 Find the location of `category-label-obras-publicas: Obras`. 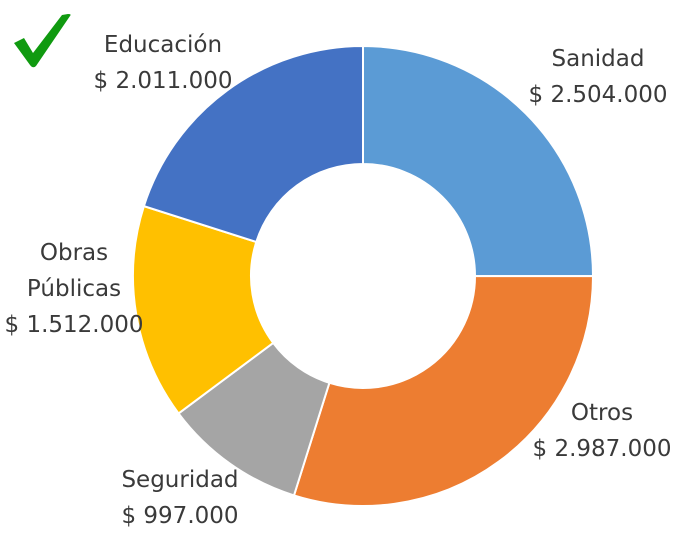

category-label-obras-publicas: Obras is located at coordinates (74, 253).